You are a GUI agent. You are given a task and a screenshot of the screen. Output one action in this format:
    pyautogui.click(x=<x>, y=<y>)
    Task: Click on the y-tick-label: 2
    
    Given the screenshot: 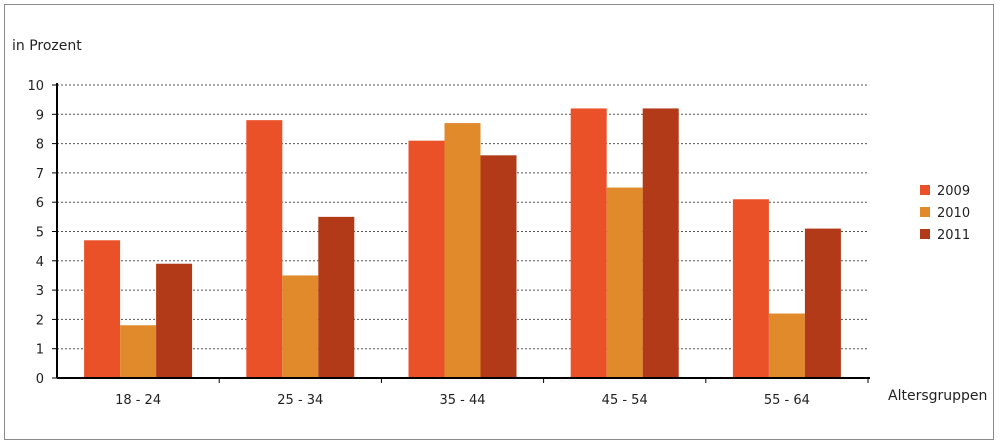 What is the action you would take?
    pyautogui.click(x=40, y=320)
    